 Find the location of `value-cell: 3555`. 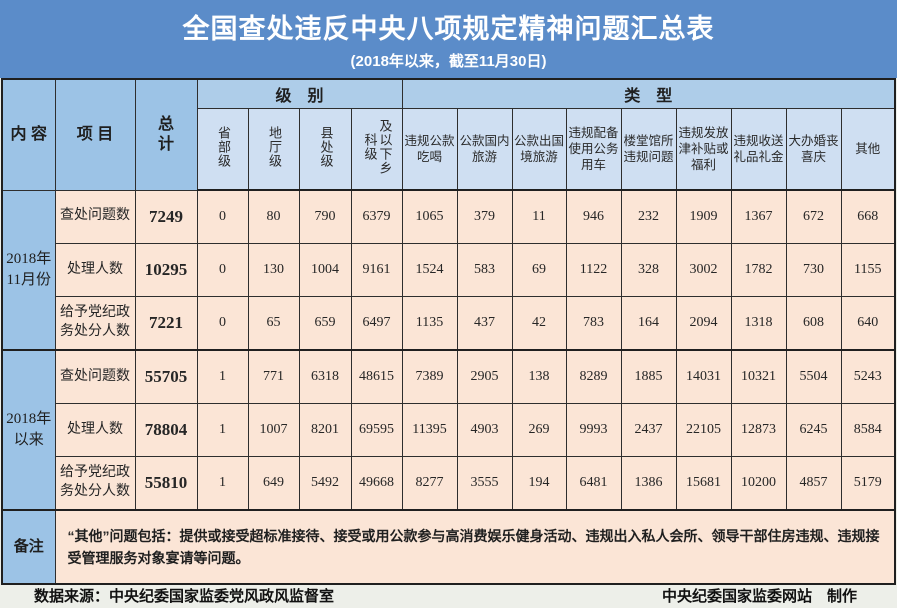

value-cell: 3555 is located at coordinates (484, 483).